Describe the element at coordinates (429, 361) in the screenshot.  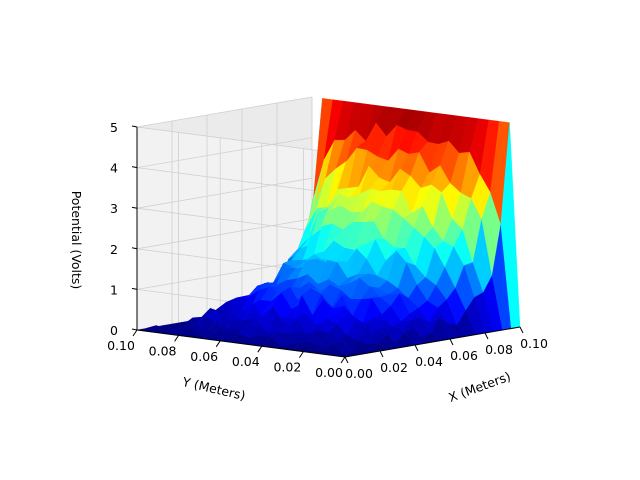
I see `x-tick-label: 0.04` at that location.